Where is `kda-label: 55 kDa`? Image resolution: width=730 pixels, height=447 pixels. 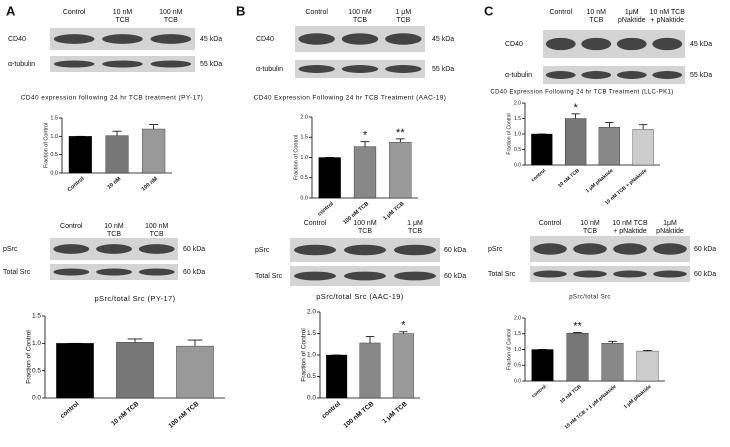 kda-label: 55 kDa is located at coordinates (211, 64).